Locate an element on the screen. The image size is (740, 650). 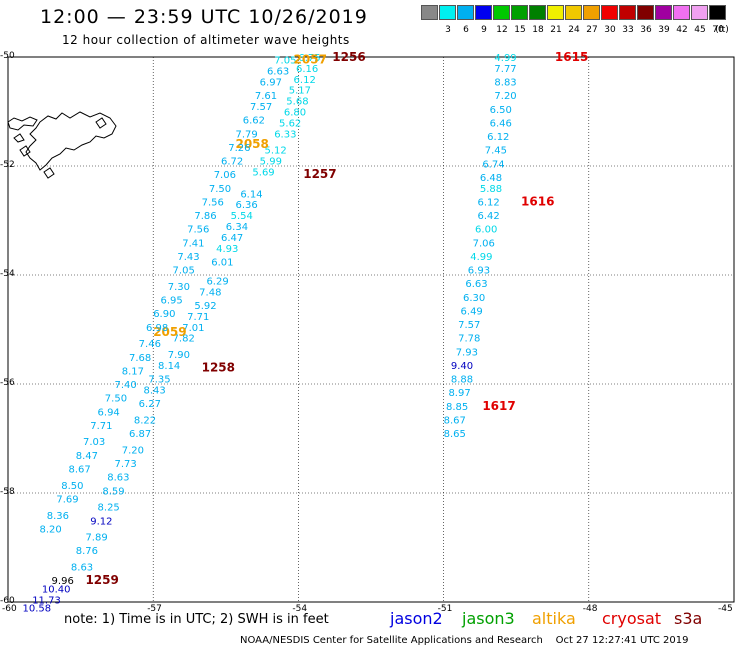
colorbar-label: 33 is located at coordinates (628, 30).